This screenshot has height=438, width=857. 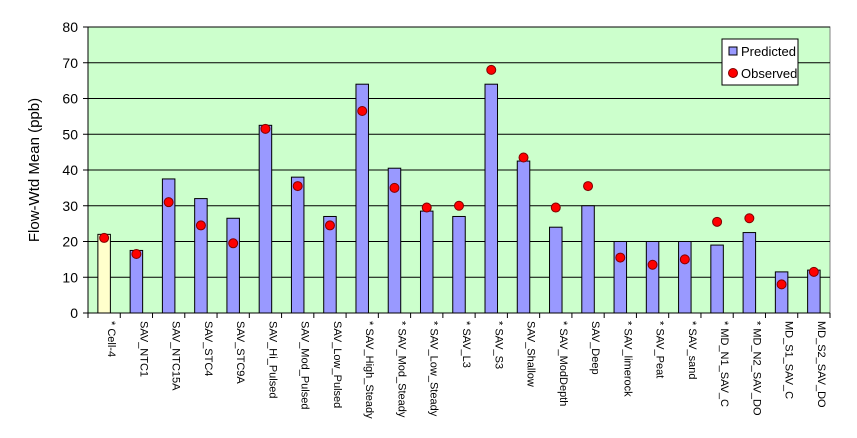 What do you see at coordinates (369, 370) in the screenshot?
I see `x-tick-label: * SAV_High_Steady` at bounding box center [369, 370].